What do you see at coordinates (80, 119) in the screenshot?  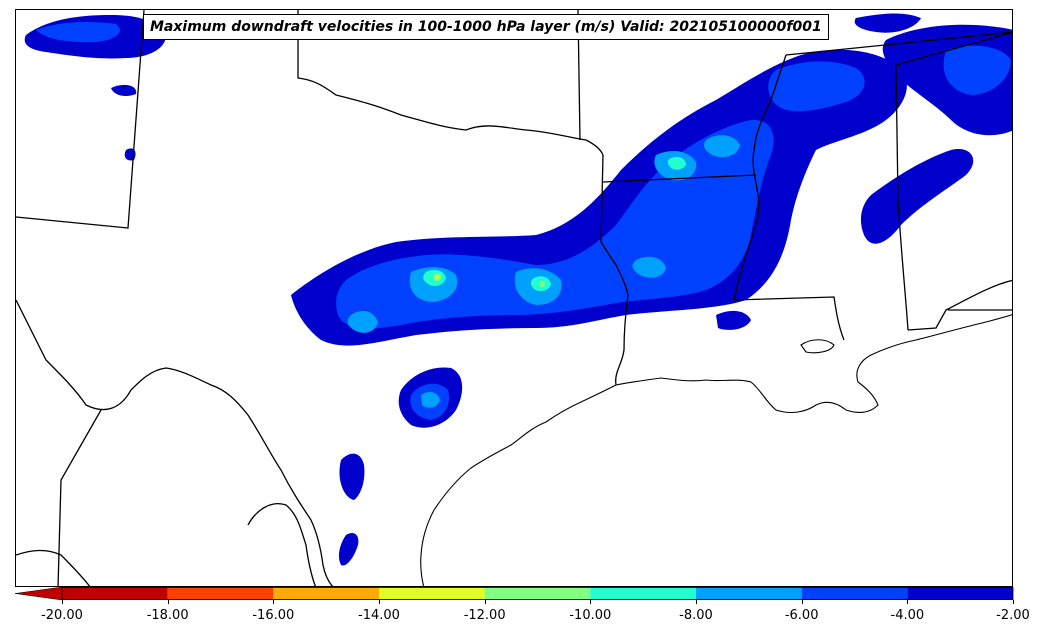 I see `boundary-nm-tx-panhandle` at bounding box center [80, 119].